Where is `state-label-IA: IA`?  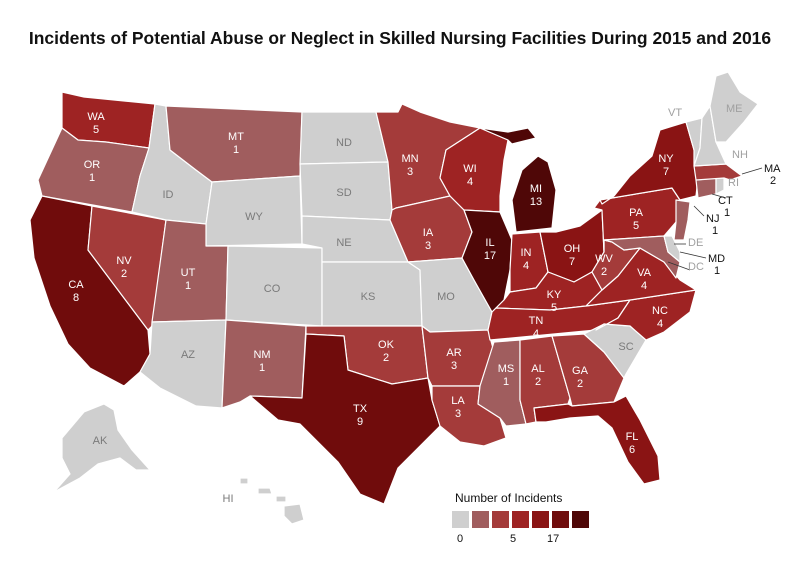 state-label-IA: IA is located at coordinates (428, 233).